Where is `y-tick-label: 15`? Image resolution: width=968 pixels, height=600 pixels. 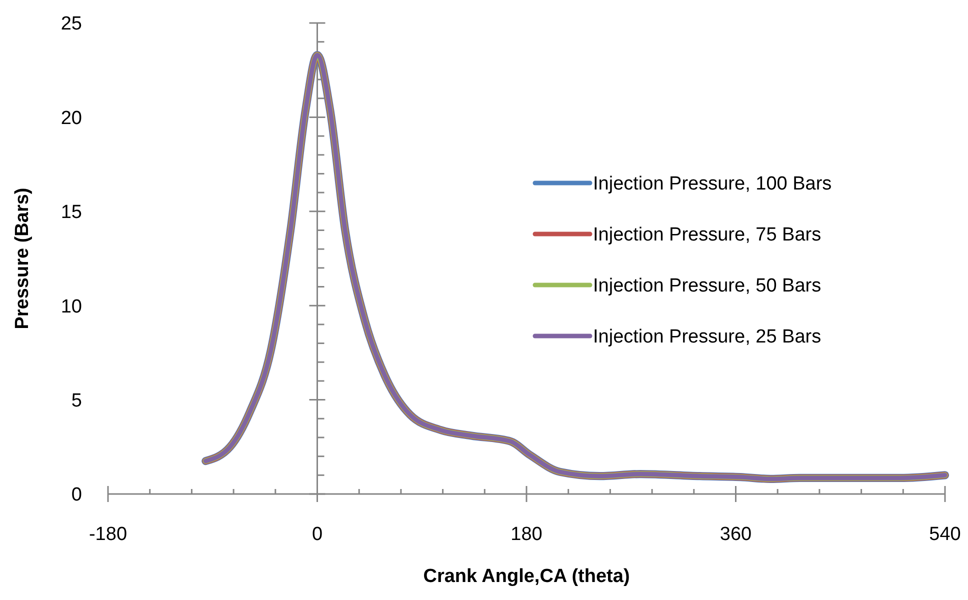
y-tick-label: 15 is located at coordinates (71, 213).